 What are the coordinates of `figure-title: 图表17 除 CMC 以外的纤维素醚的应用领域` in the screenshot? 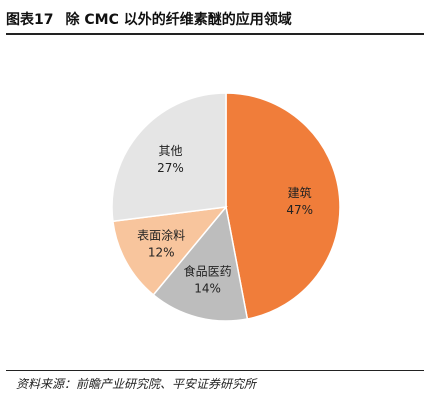 It's located at (214, 19).